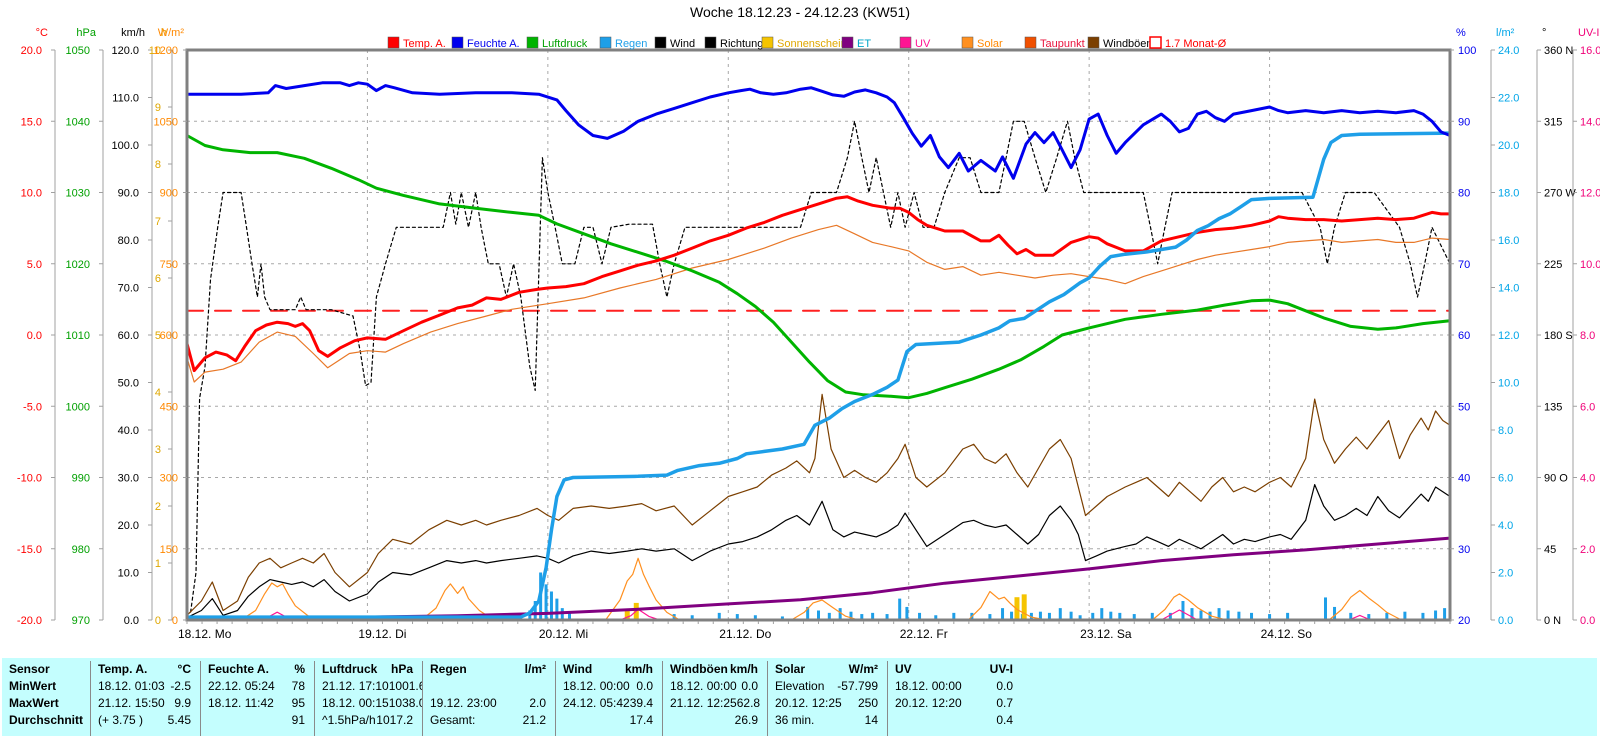  I want to click on axis-tick-label: 90 O, so click(1556, 479).